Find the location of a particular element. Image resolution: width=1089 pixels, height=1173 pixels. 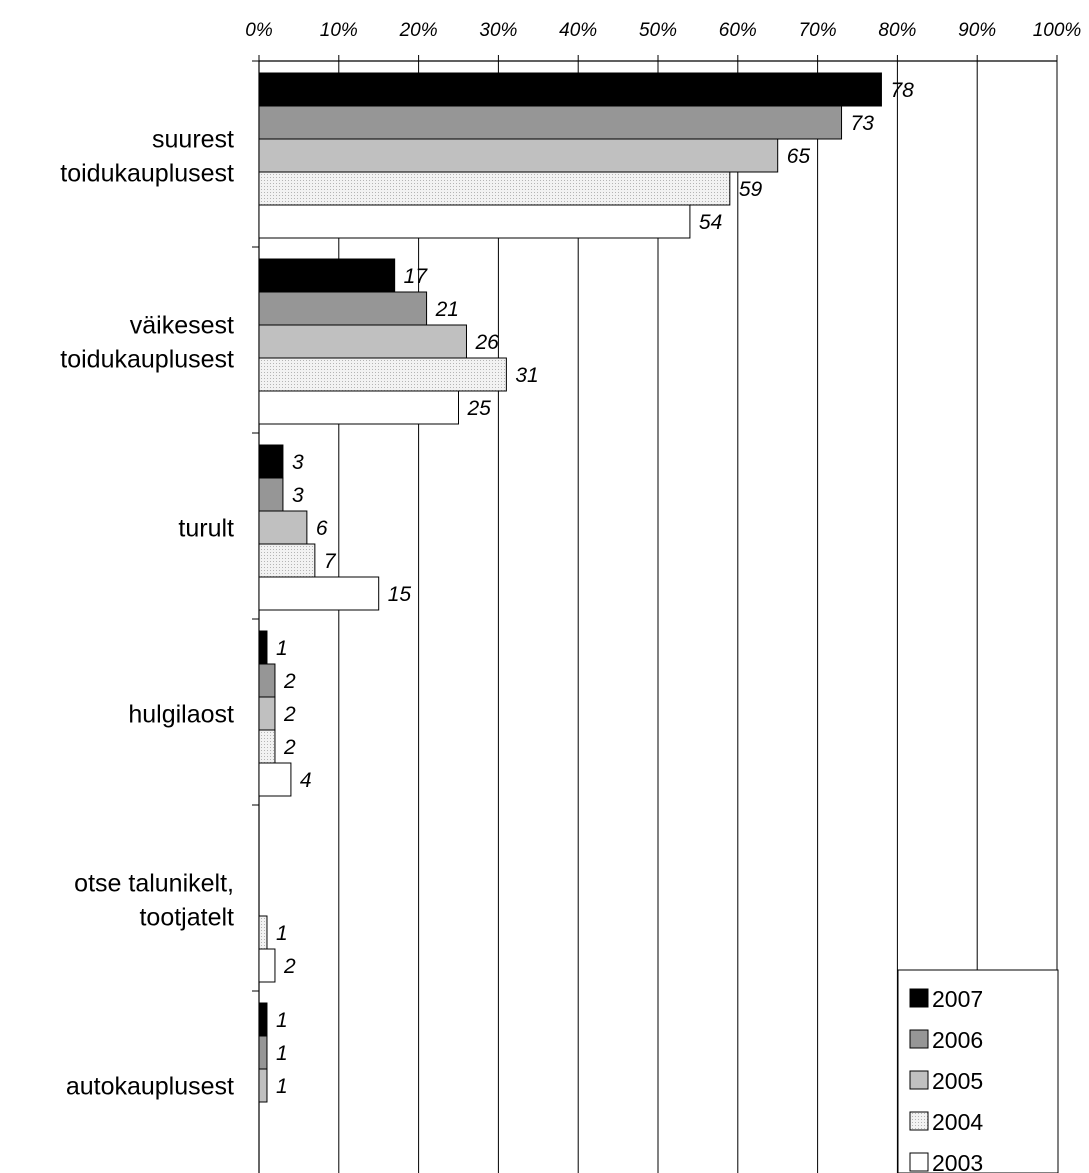

category-label: hulgilaost is located at coordinates (181, 715).